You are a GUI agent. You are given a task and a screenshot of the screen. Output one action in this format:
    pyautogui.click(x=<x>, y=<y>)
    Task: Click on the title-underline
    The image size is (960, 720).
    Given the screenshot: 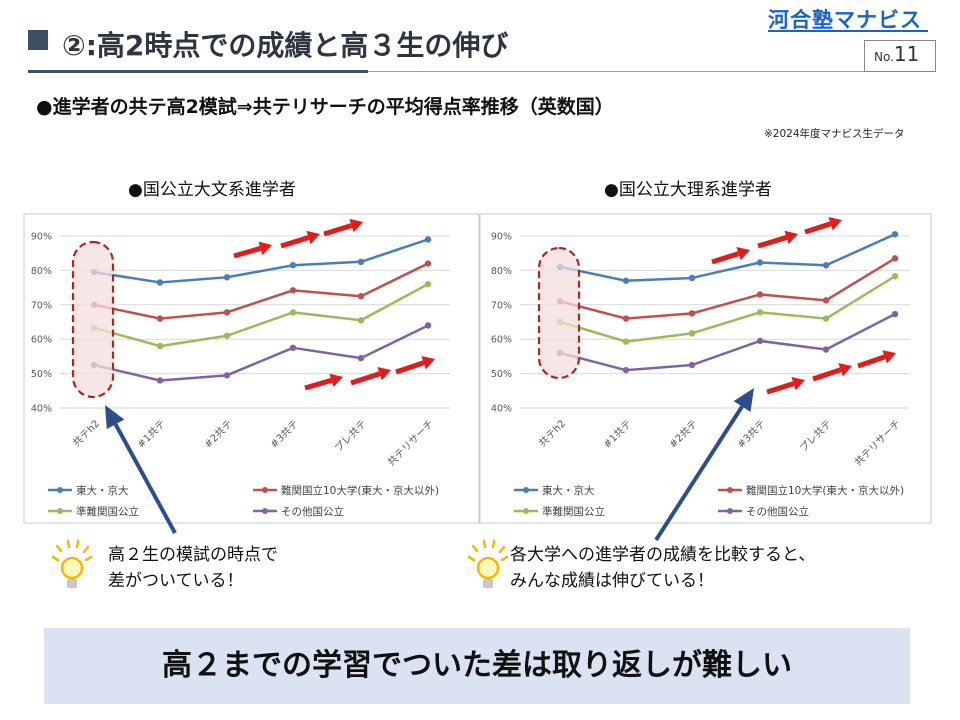 What is the action you would take?
    pyautogui.click(x=198, y=71)
    